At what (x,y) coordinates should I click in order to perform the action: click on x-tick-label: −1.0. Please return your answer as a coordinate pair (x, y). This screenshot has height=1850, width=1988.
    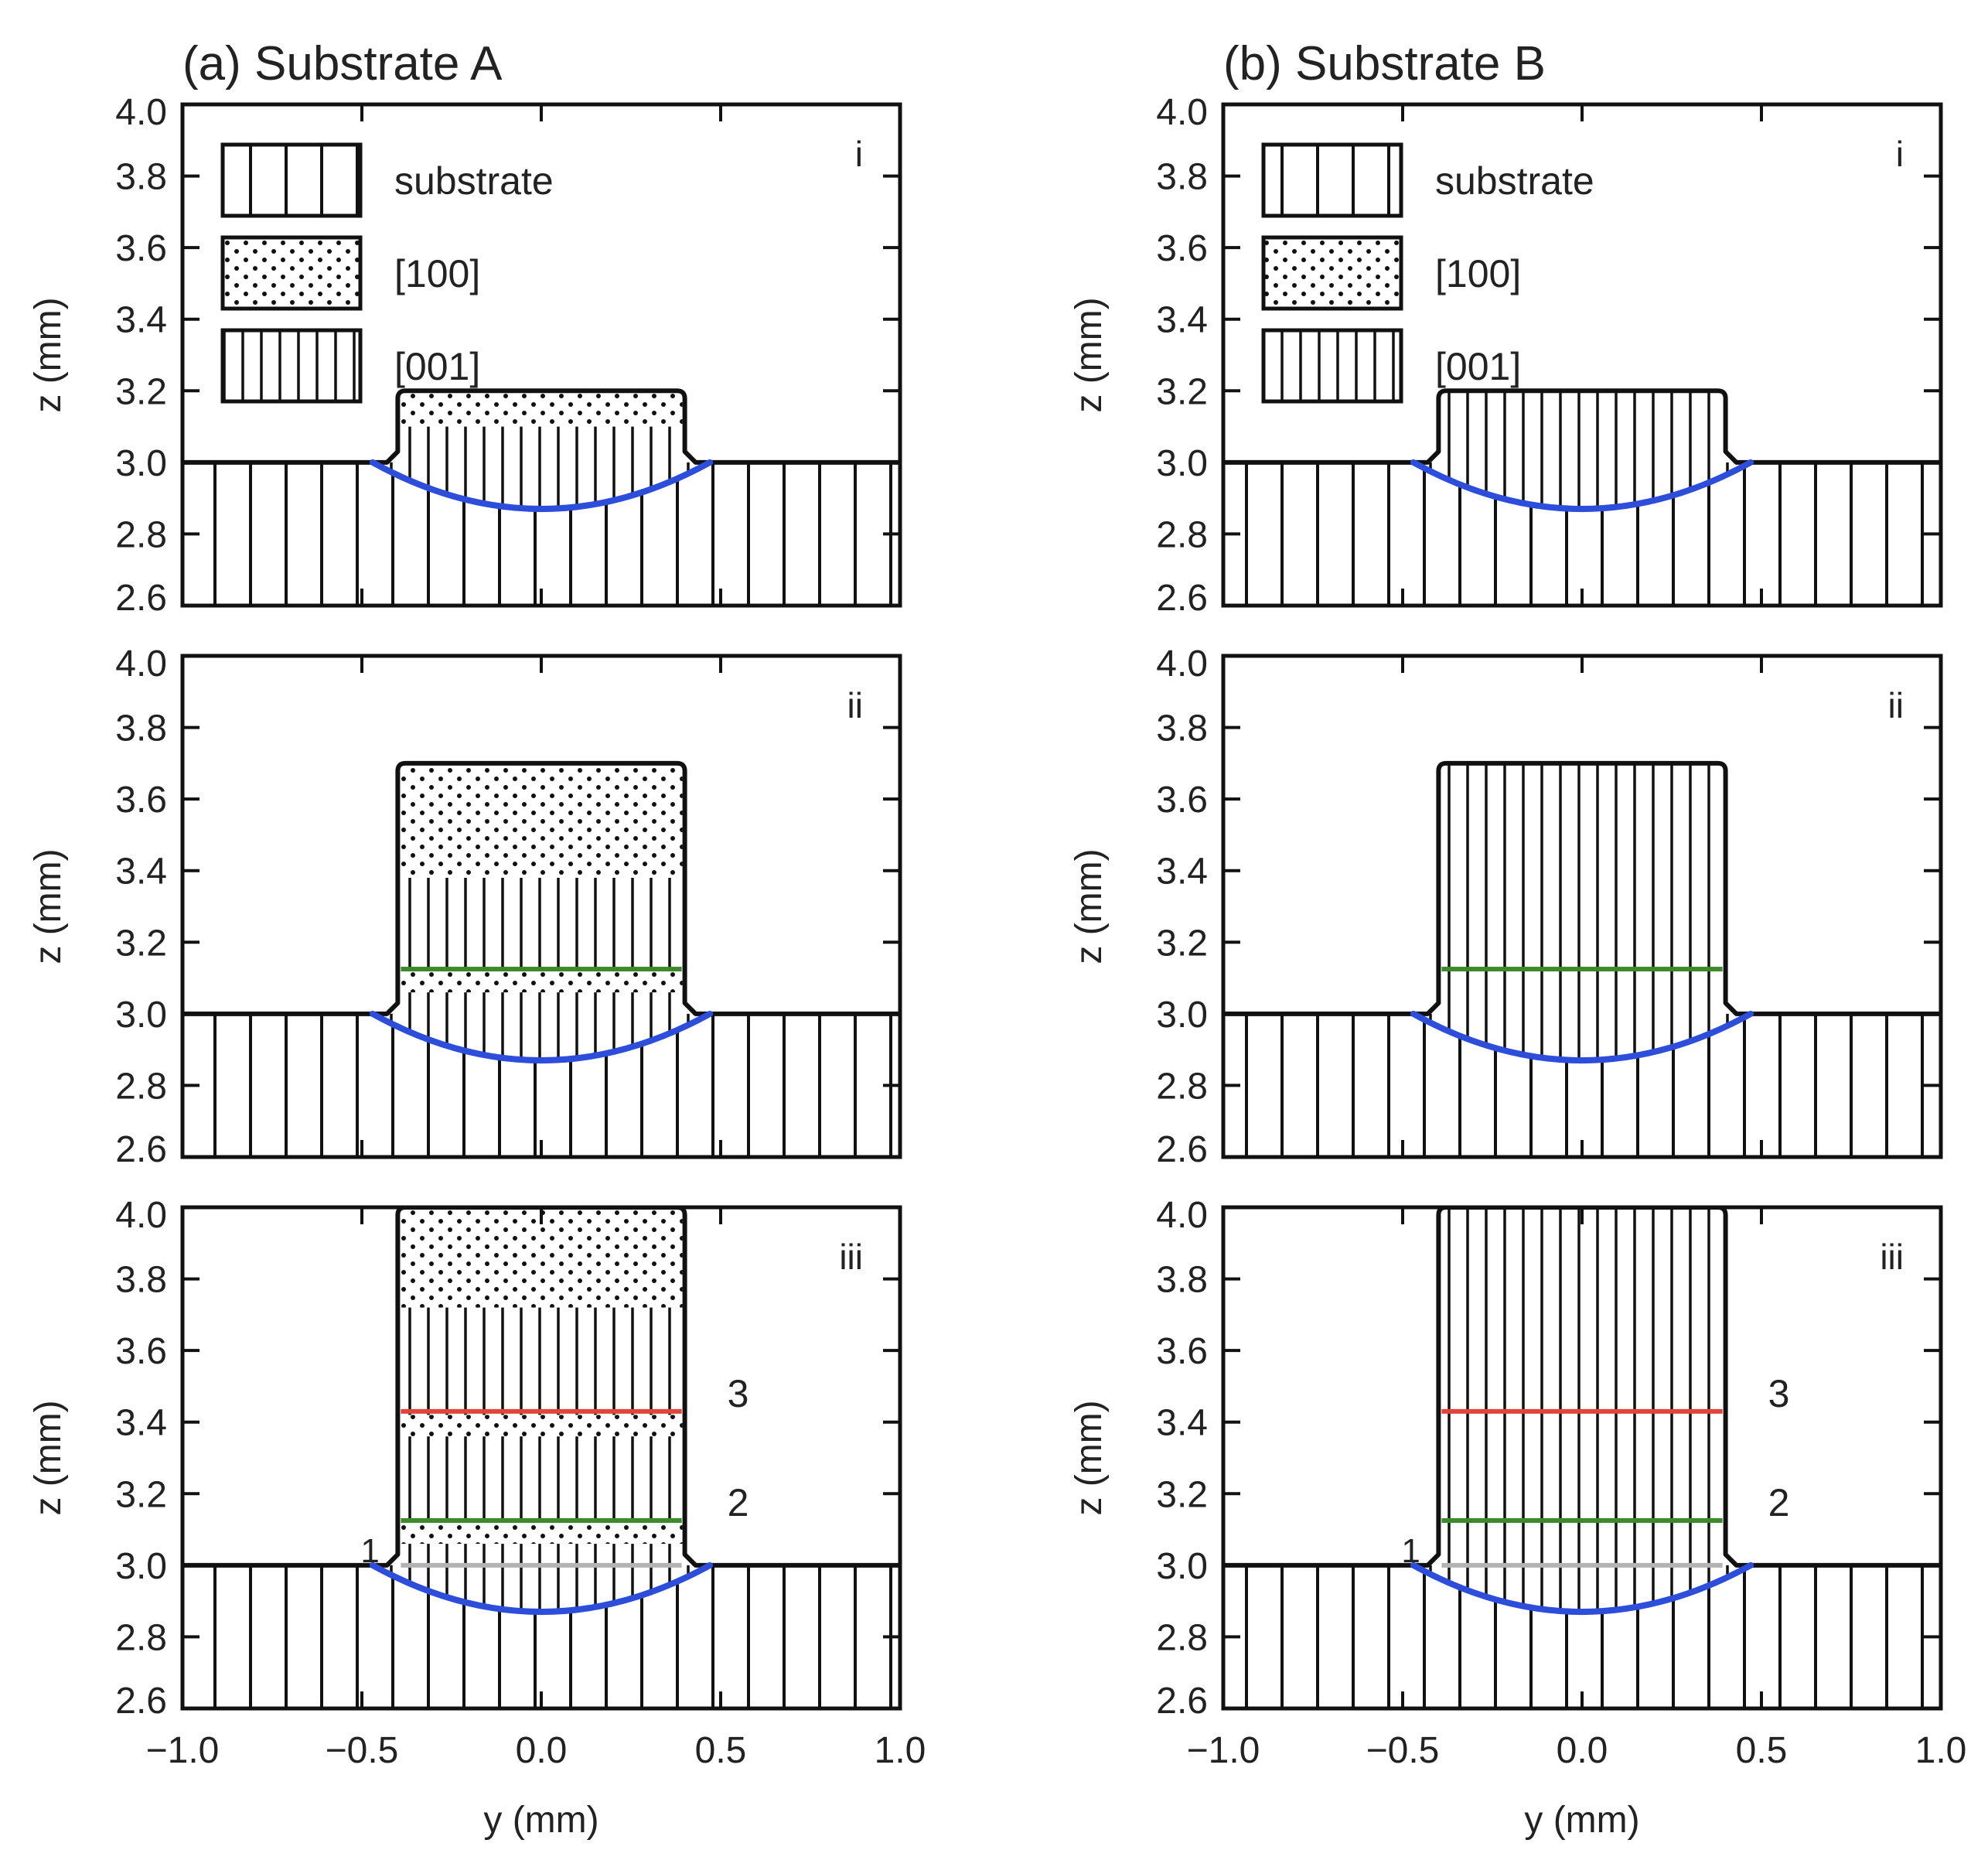
    Looking at the image, I should click on (183, 1750).